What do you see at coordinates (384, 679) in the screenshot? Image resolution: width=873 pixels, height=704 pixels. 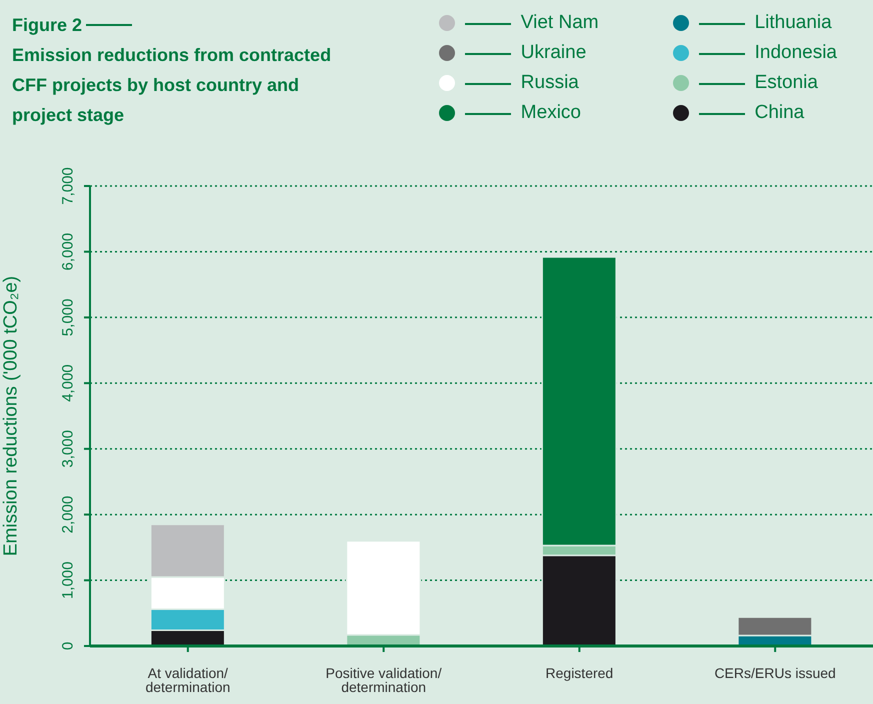 I see `x-tick-label: Positive validation/ determination` at bounding box center [384, 679].